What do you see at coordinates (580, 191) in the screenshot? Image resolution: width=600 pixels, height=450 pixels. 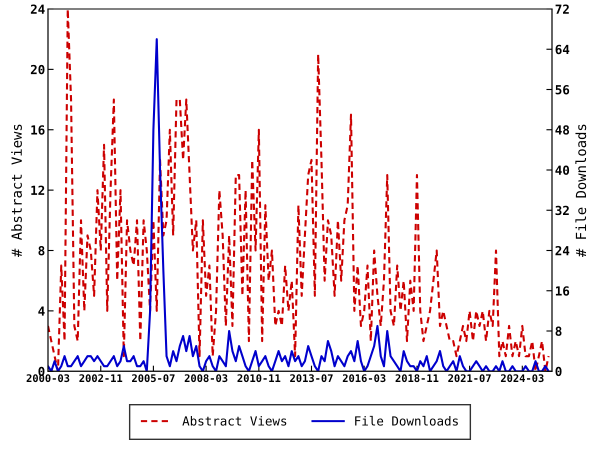 I see `y2-axis-title: # File Downloads` at bounding box center [580, 191].